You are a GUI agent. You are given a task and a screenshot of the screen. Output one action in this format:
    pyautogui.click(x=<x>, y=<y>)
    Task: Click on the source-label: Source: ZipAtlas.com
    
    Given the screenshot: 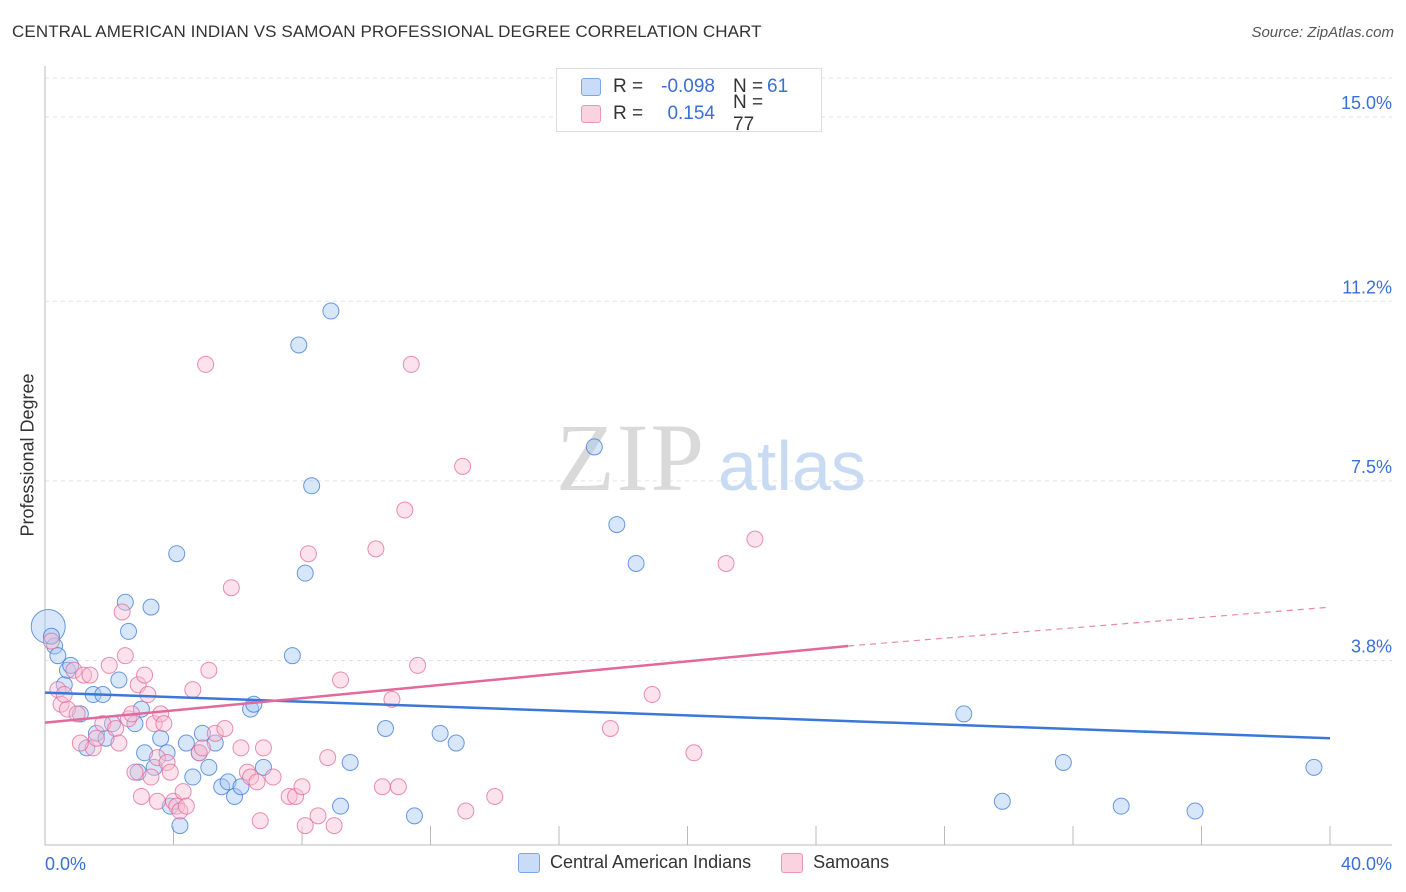 What is the action you would take?
    pyautogui.click(x=1322, y=32)
    